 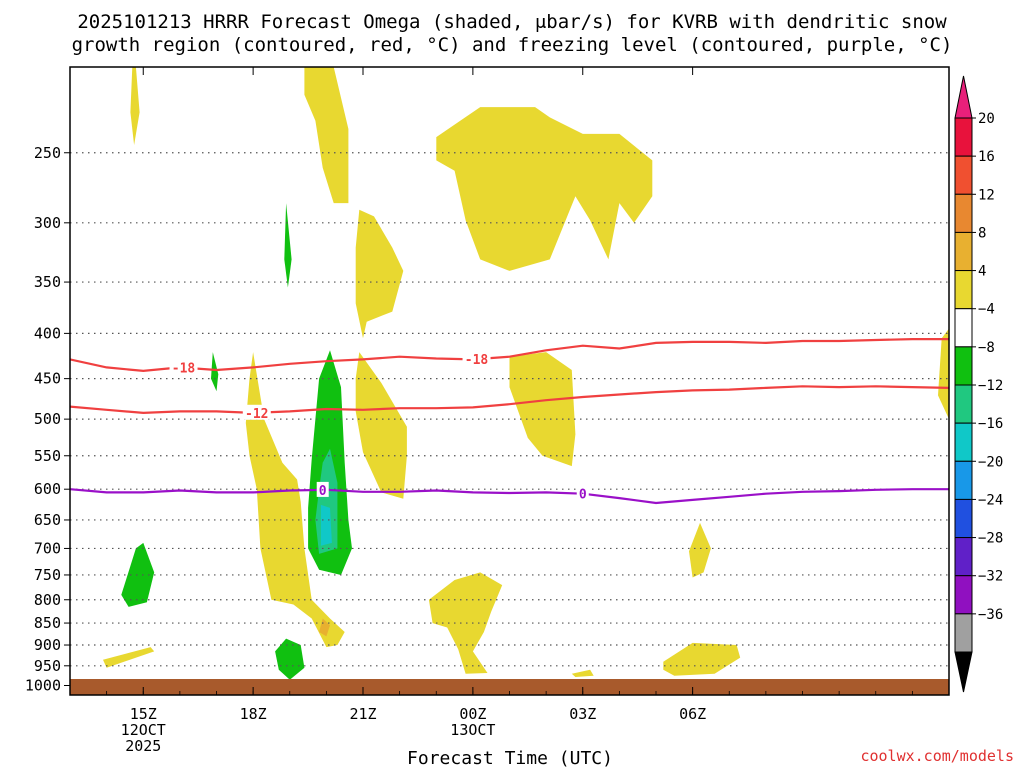 I want to click on colorbar-label: −24, so click(x=990, y=500).